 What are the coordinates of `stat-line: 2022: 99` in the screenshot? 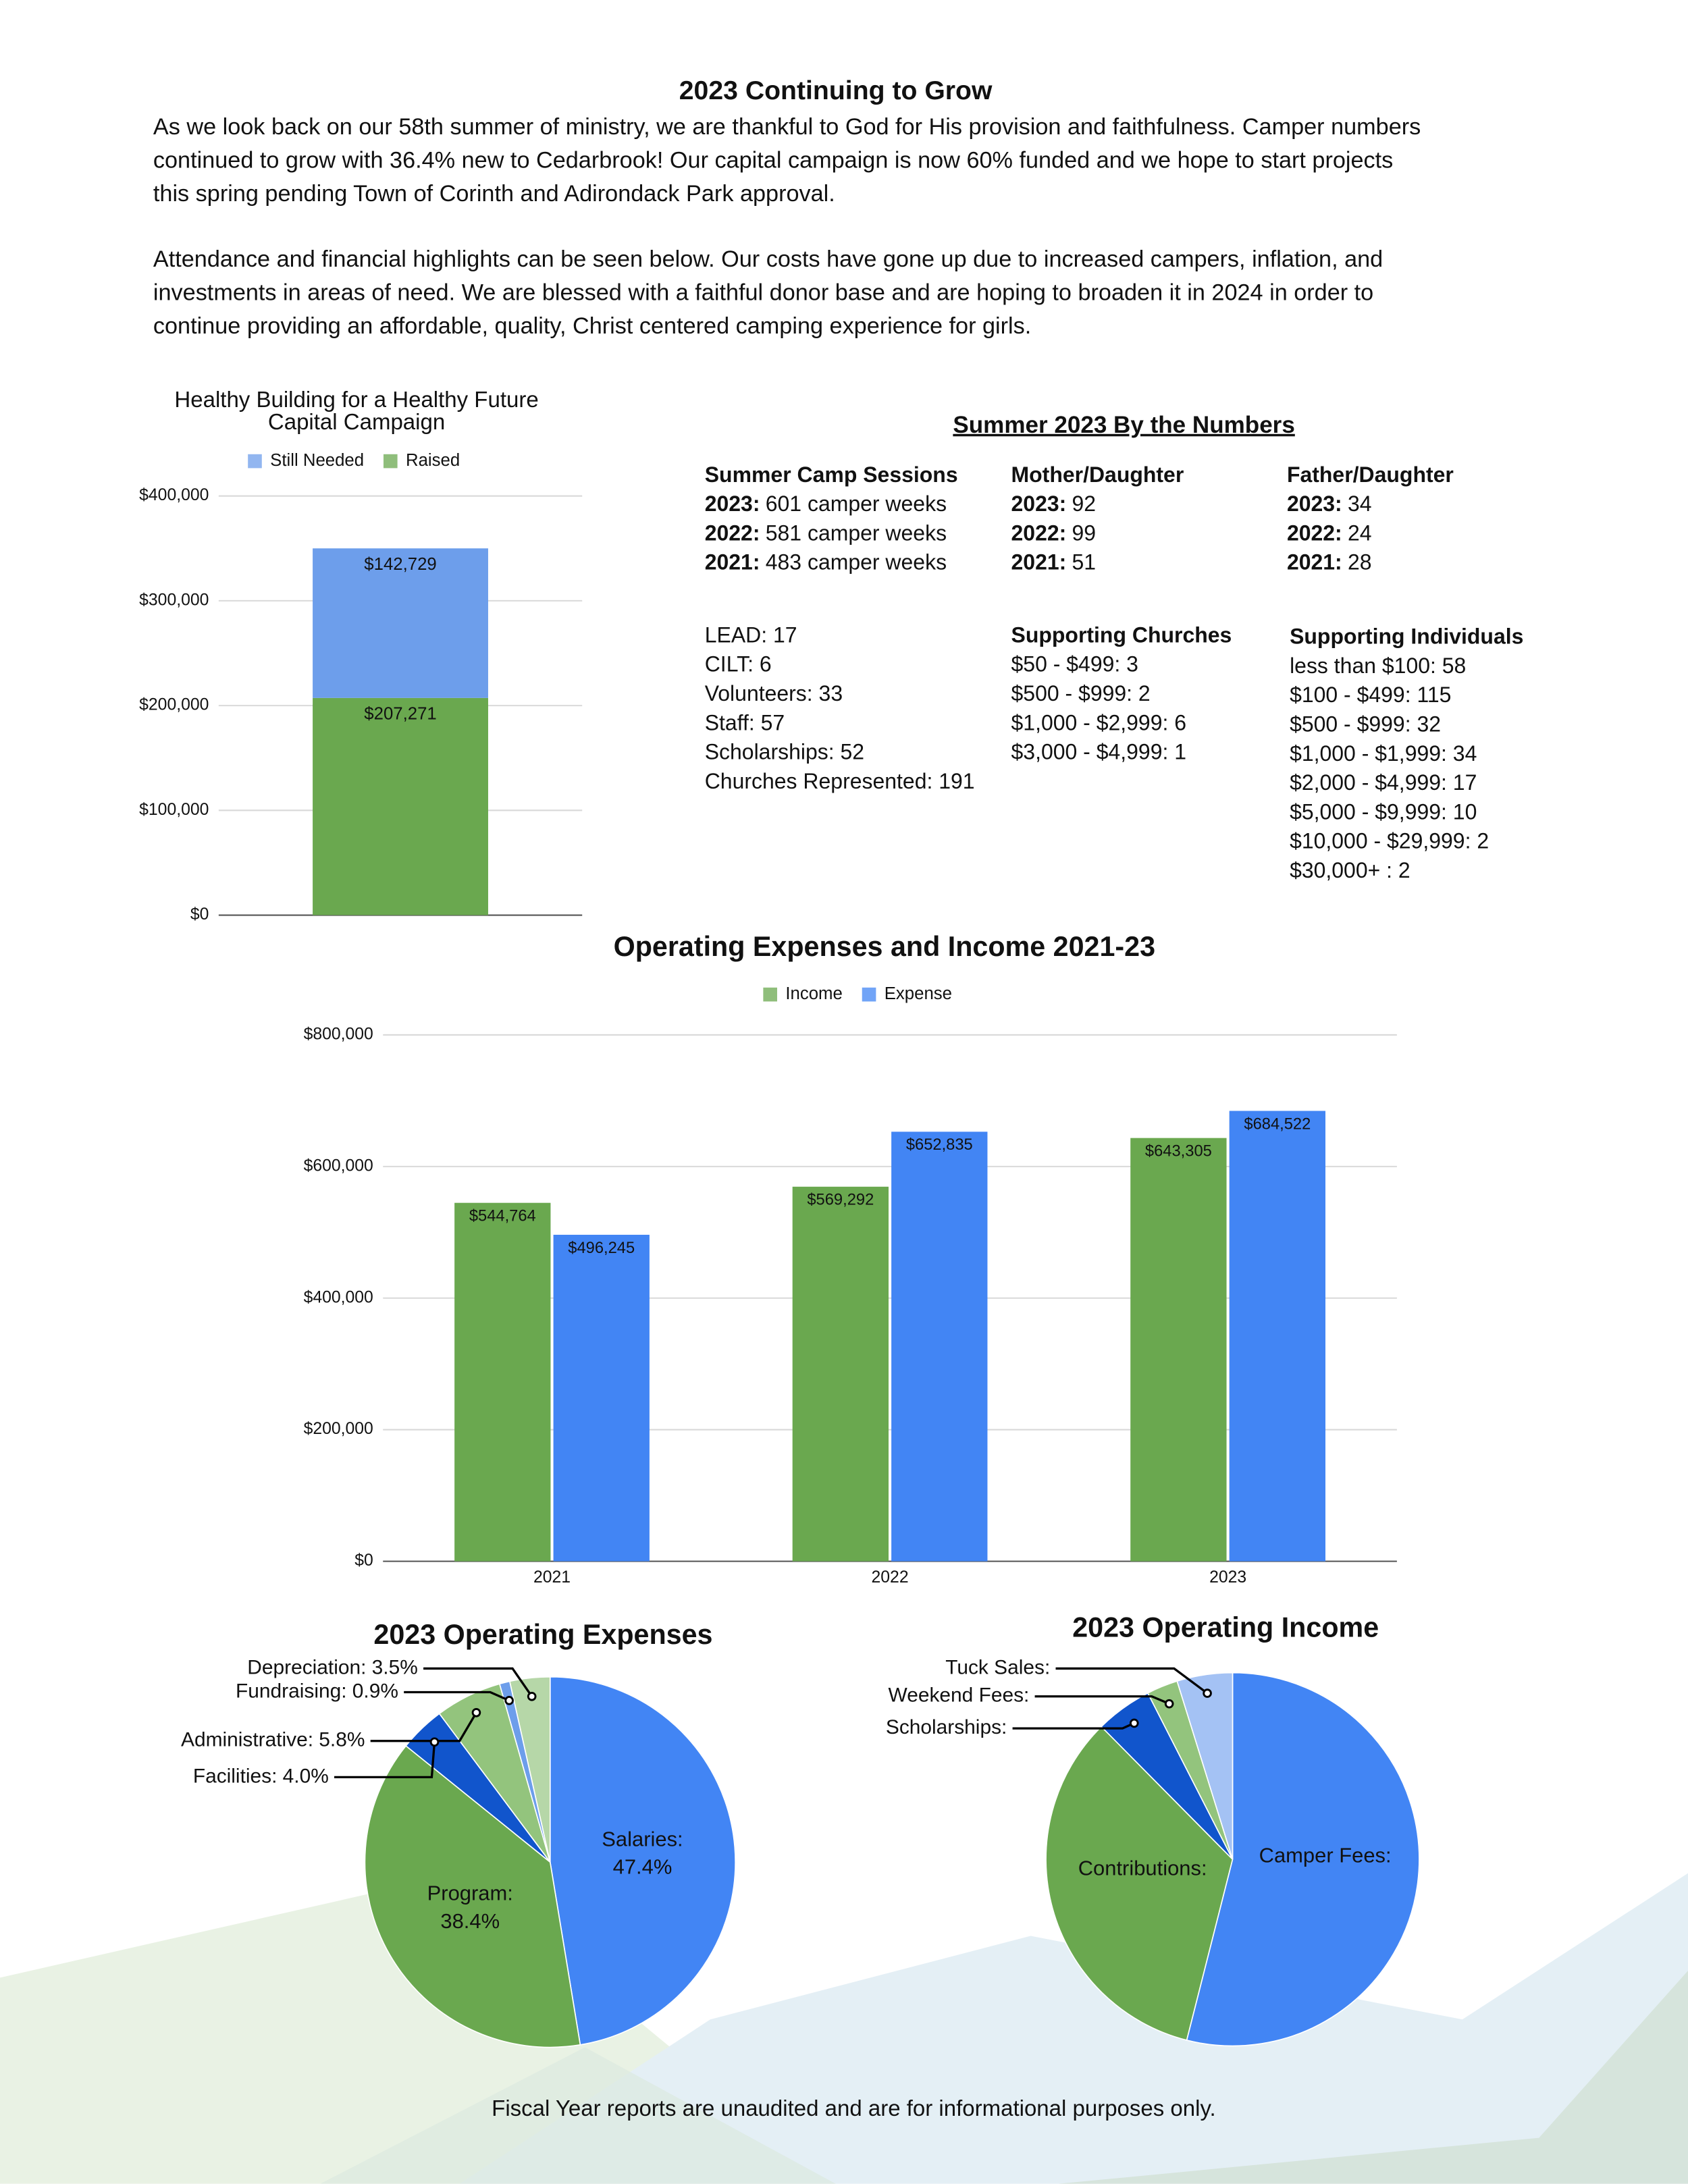 It's located at (1054, 533).